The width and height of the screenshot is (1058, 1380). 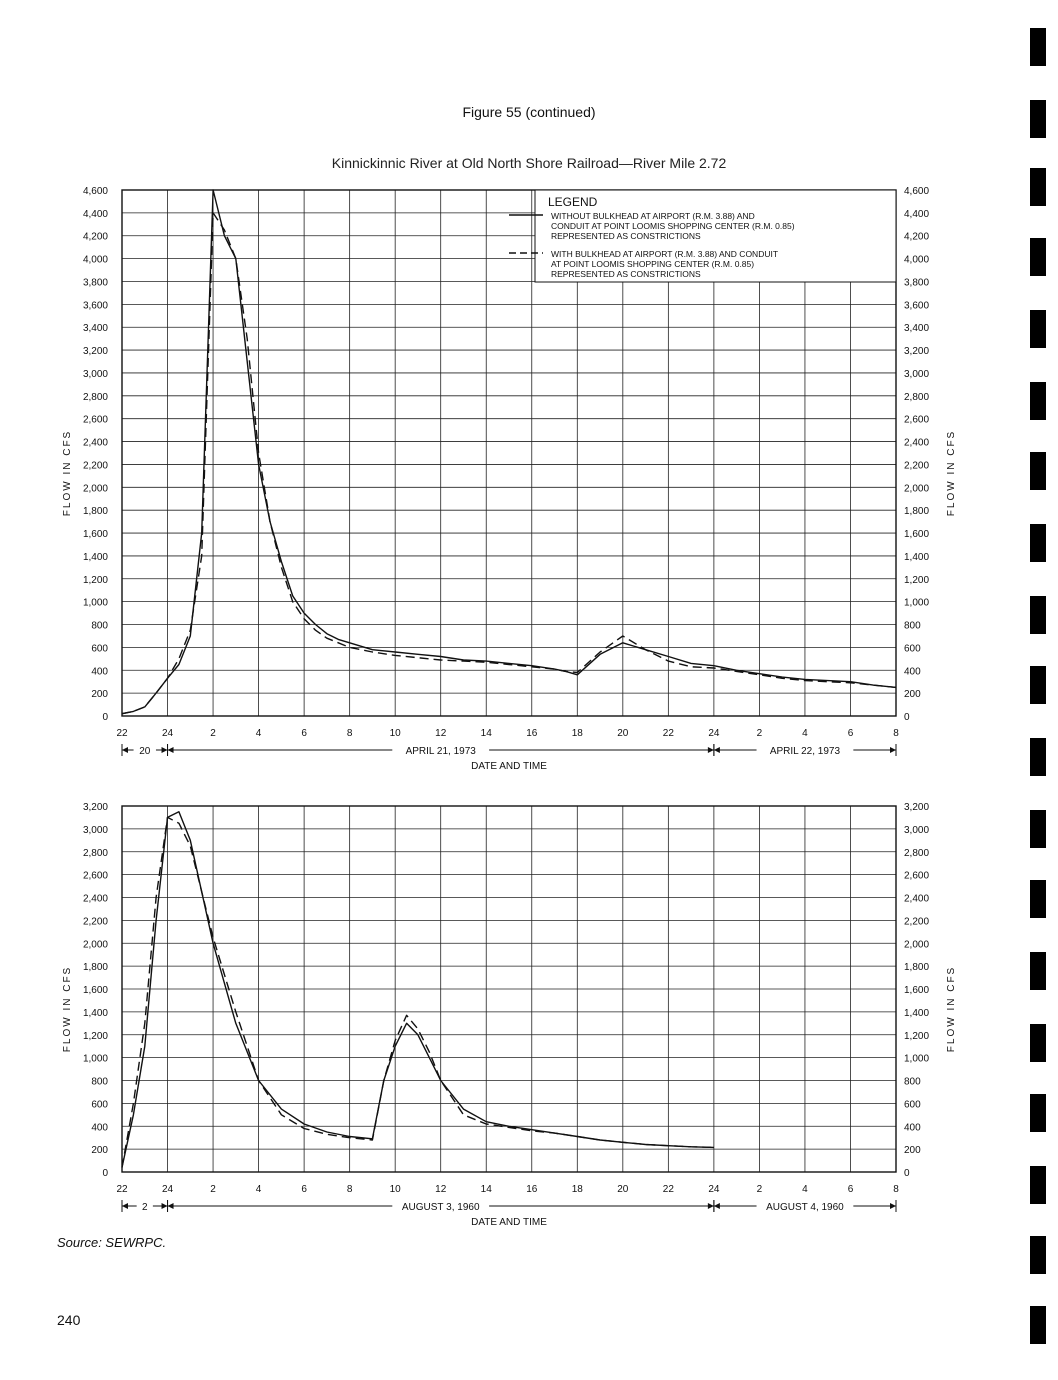 I want to click on y-tick-label-left: 2,800, so click(x=95, y=853).